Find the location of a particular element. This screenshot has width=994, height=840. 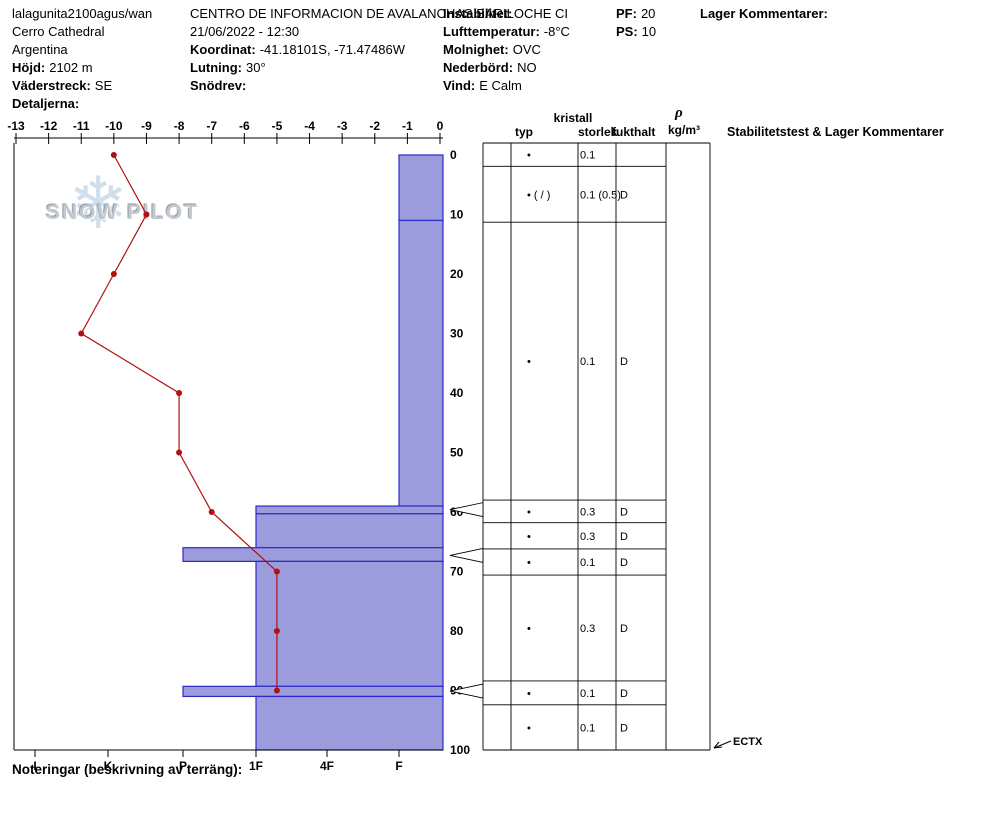

terrain-notes-label: Noteringar (beskrivning av terräng): is located at coordinates (127, 769).